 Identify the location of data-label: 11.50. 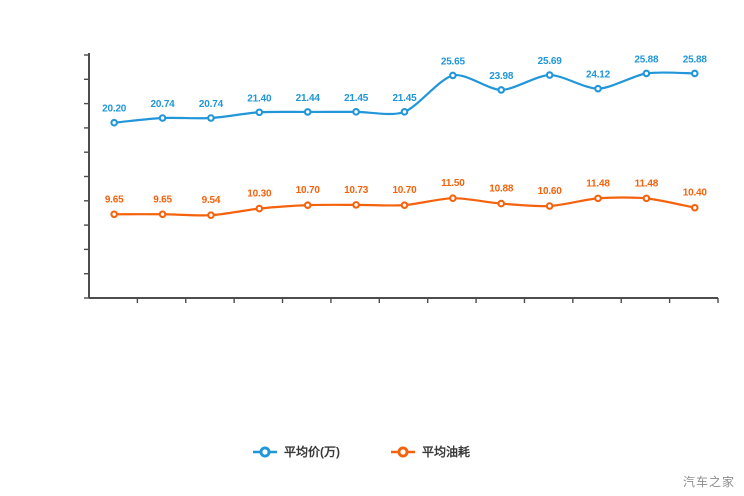
(453, 183).